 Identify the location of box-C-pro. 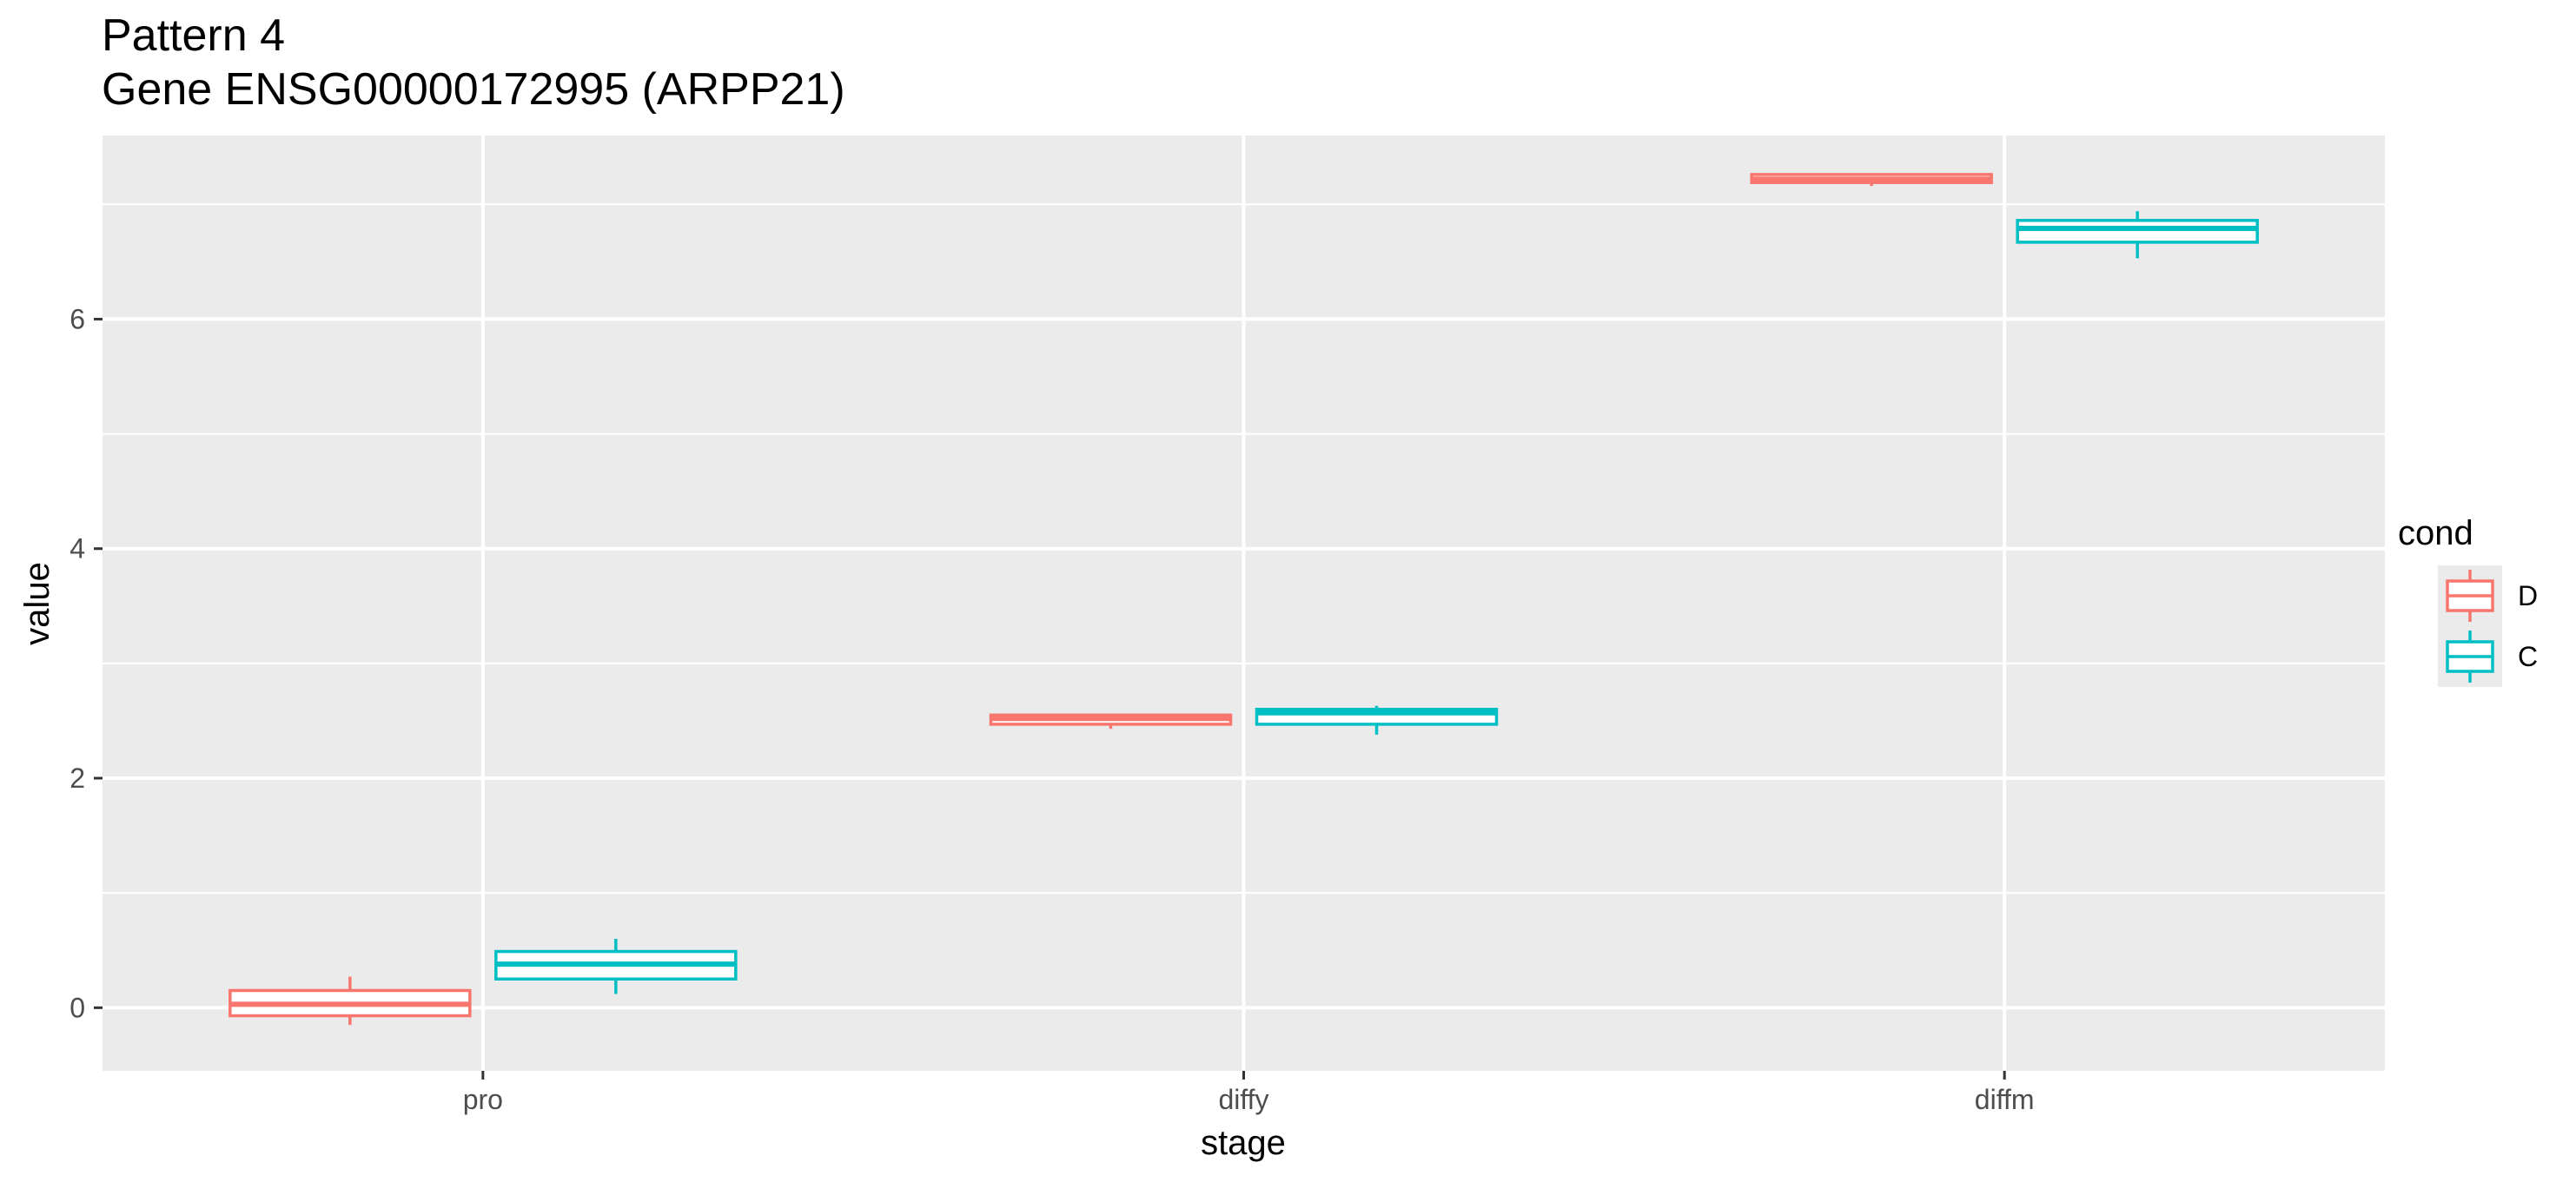
(616, 966).